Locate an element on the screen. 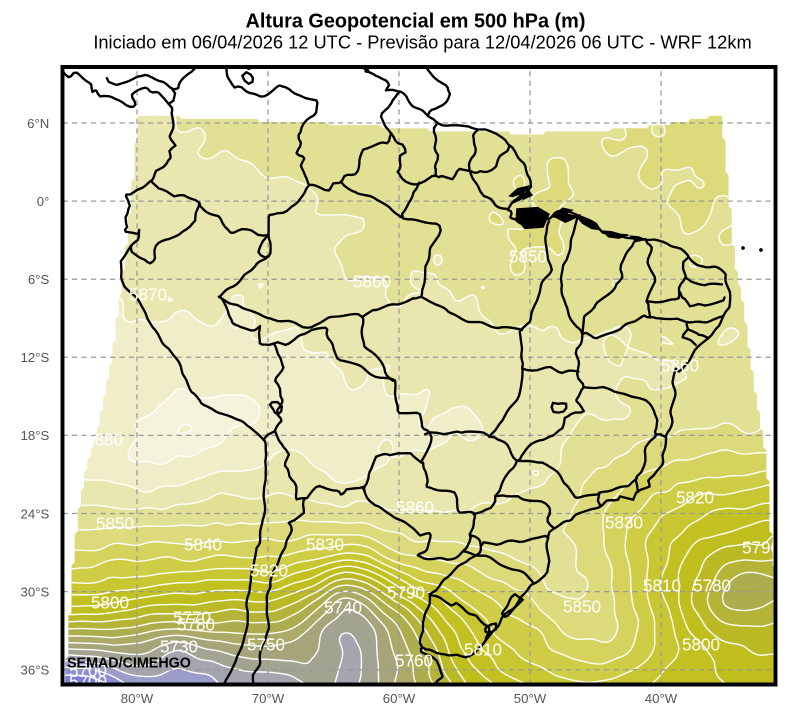 Image resolution: width=795 pixels, height=727 pixels. svg-text: 0° is located at coordinates (43, 201).